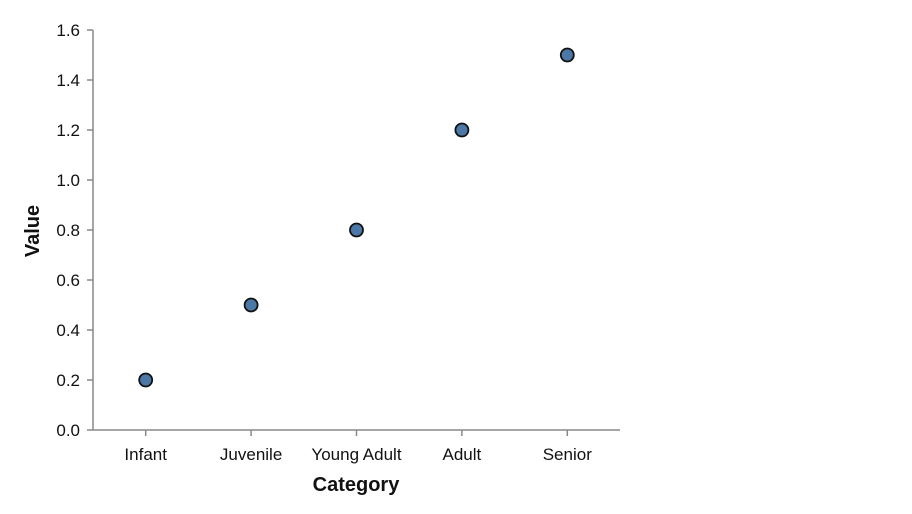 The height and width of the screenshot is (514, 912). I want to click on y-tick-label: 0.8, so click(68, 230).